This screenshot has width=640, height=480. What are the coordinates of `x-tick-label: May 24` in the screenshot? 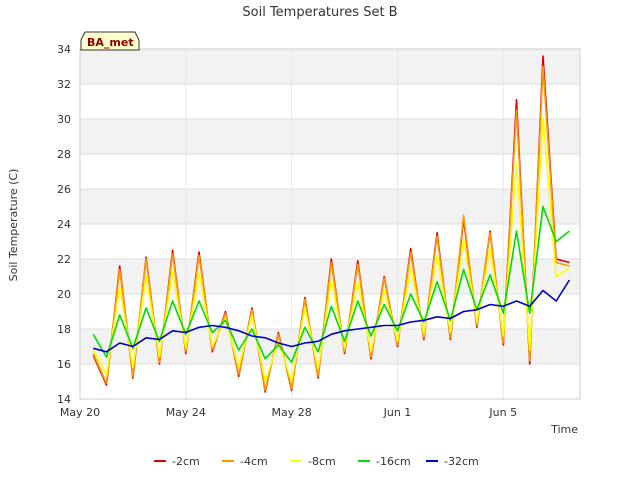 It's located at (186, 412).